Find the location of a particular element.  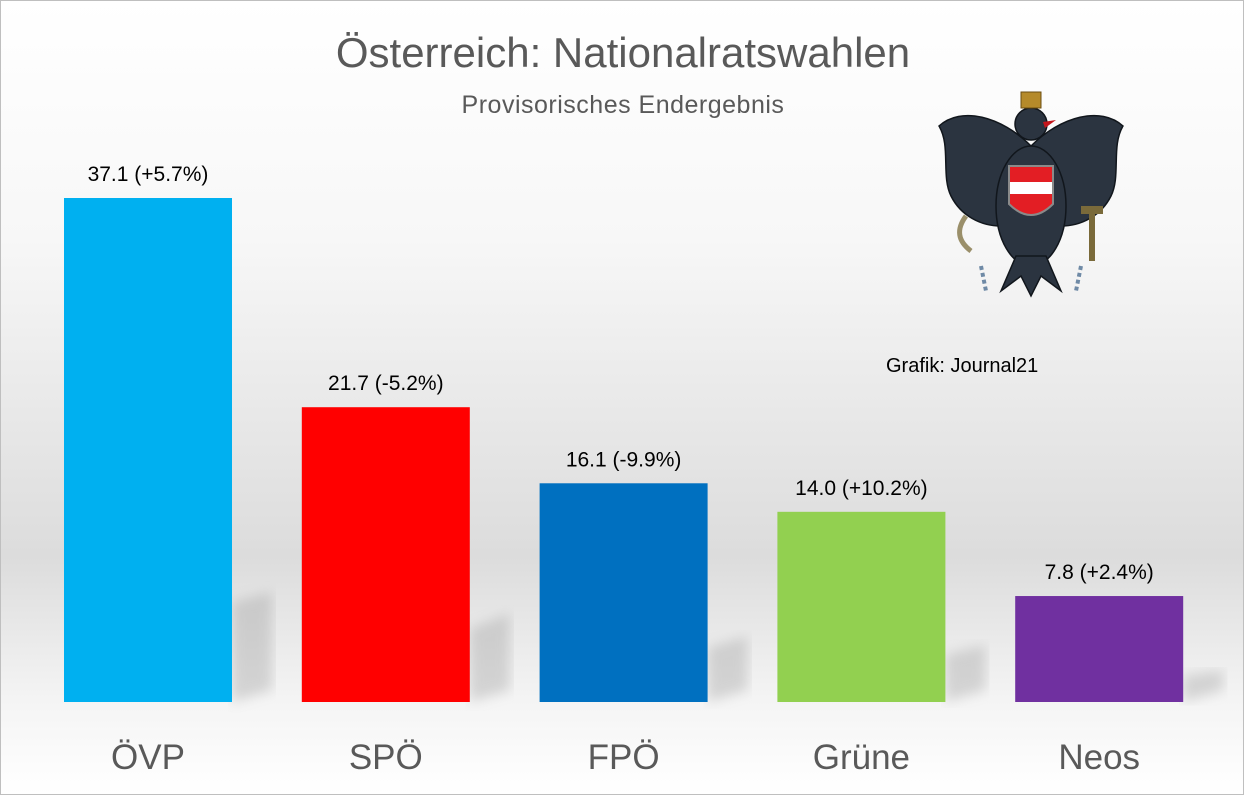

chart-subtitle: Provisorisches Endergebnis is located at coordinates (623, 105).